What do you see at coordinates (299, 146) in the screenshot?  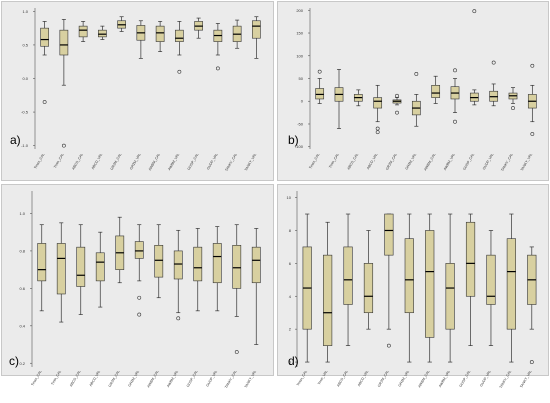 I see `y-tick-label: -100` at bounding box center [299, 146].